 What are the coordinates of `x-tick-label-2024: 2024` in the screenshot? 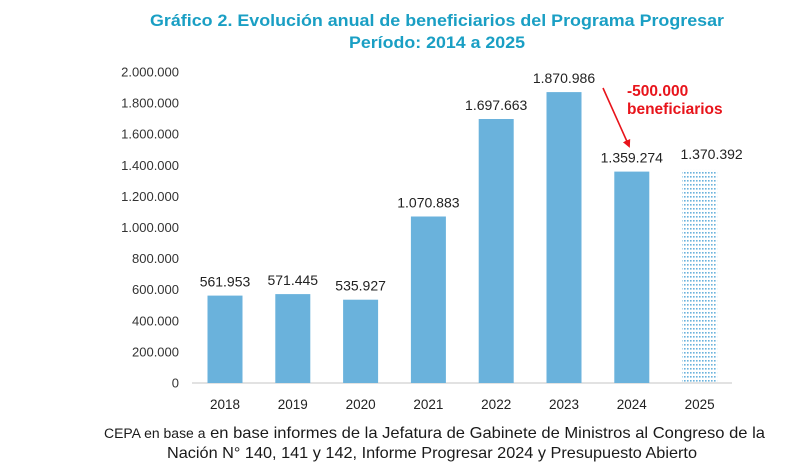 It's located at (632, 404).